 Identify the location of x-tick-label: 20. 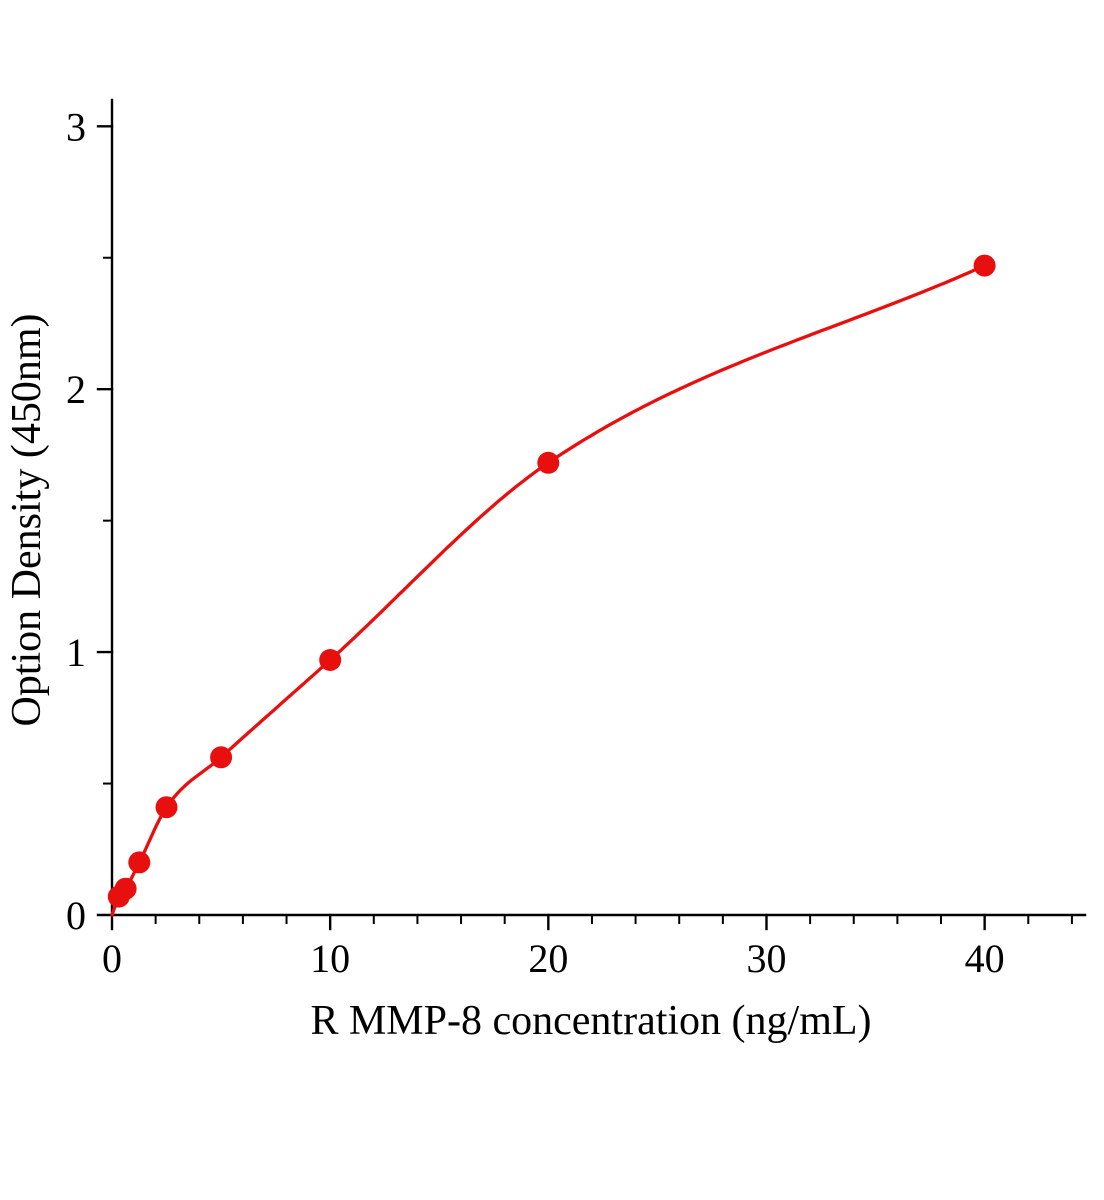
(548, 958).